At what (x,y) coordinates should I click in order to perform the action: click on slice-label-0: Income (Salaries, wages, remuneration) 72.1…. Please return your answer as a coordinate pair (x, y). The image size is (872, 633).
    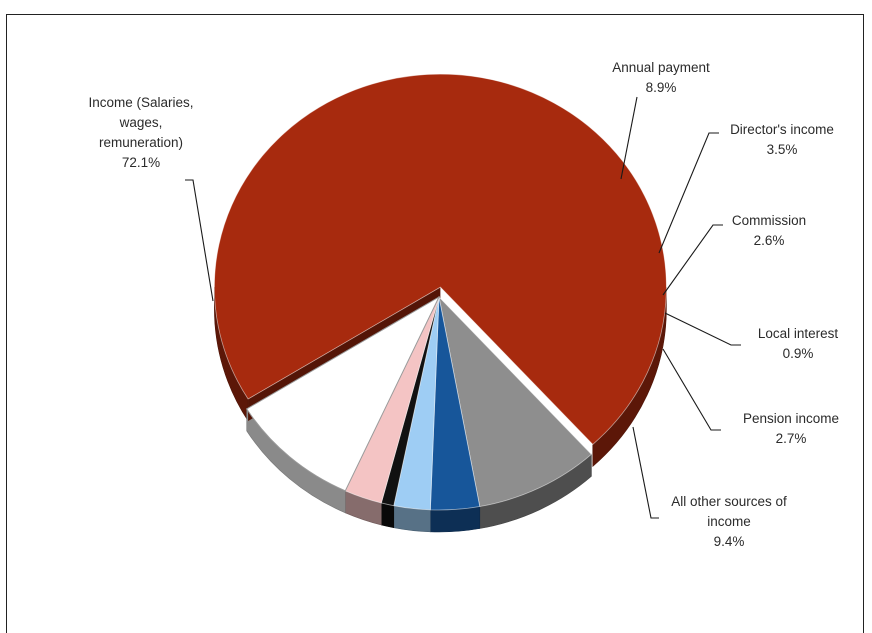
    Looking at the image, I should click on (140, 132).